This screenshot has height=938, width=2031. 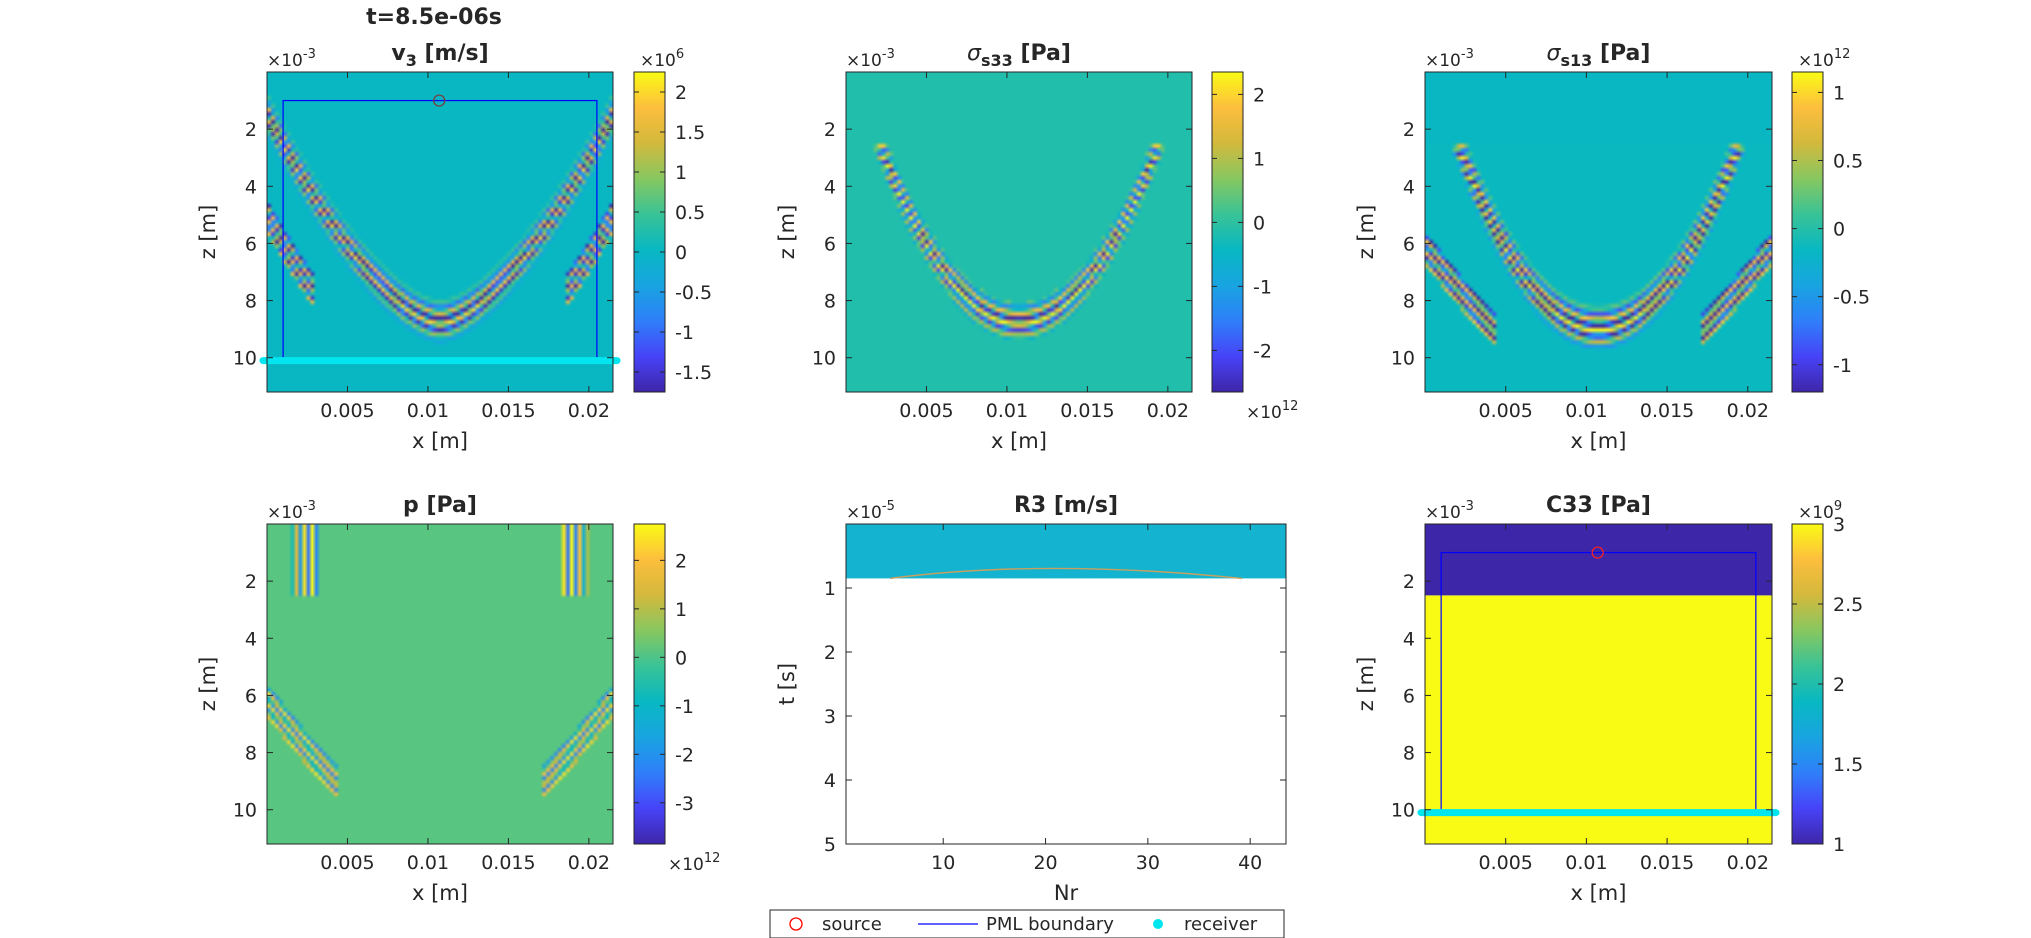 I want to click on legend-receiver-icon, so click(x=1158, y=924).